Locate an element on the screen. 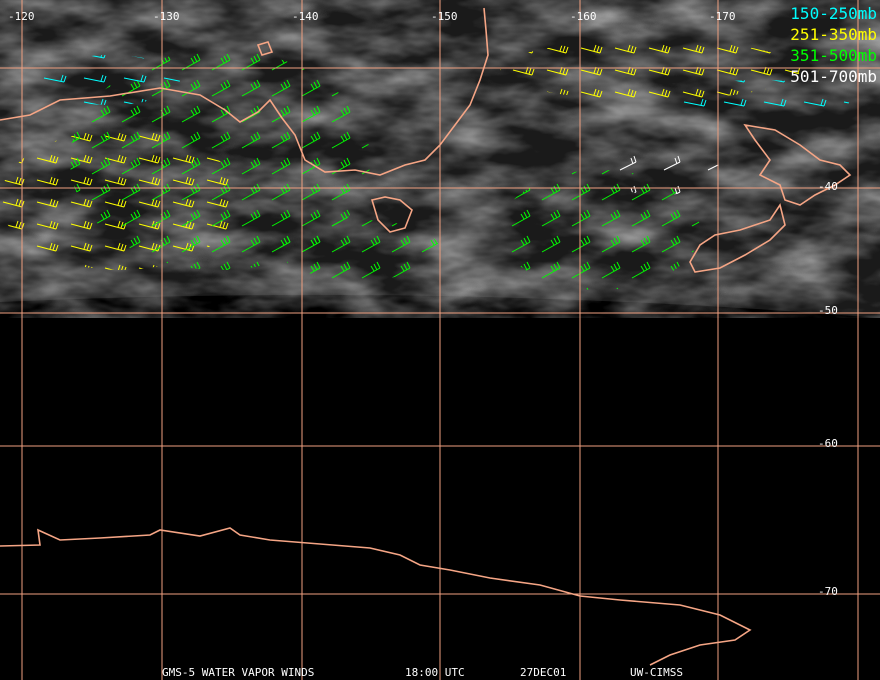 The height and width of the screenshot is (680, 880). latitude-label: -40 is located at coordinates (828, 186).